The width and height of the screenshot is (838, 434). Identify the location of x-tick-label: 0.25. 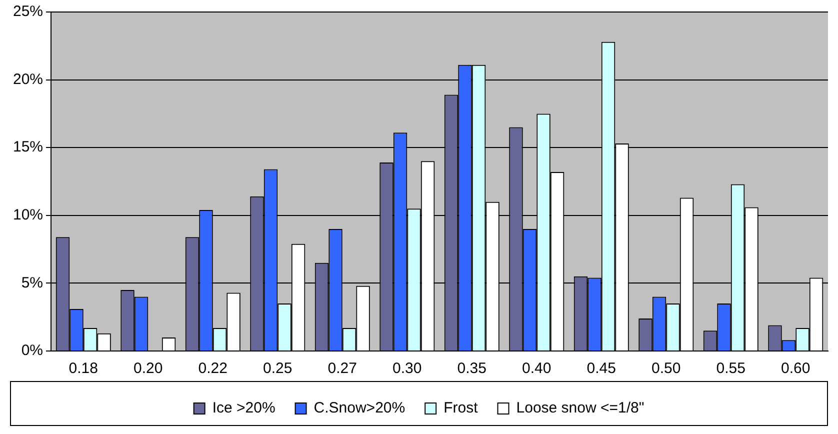
(277, 369).